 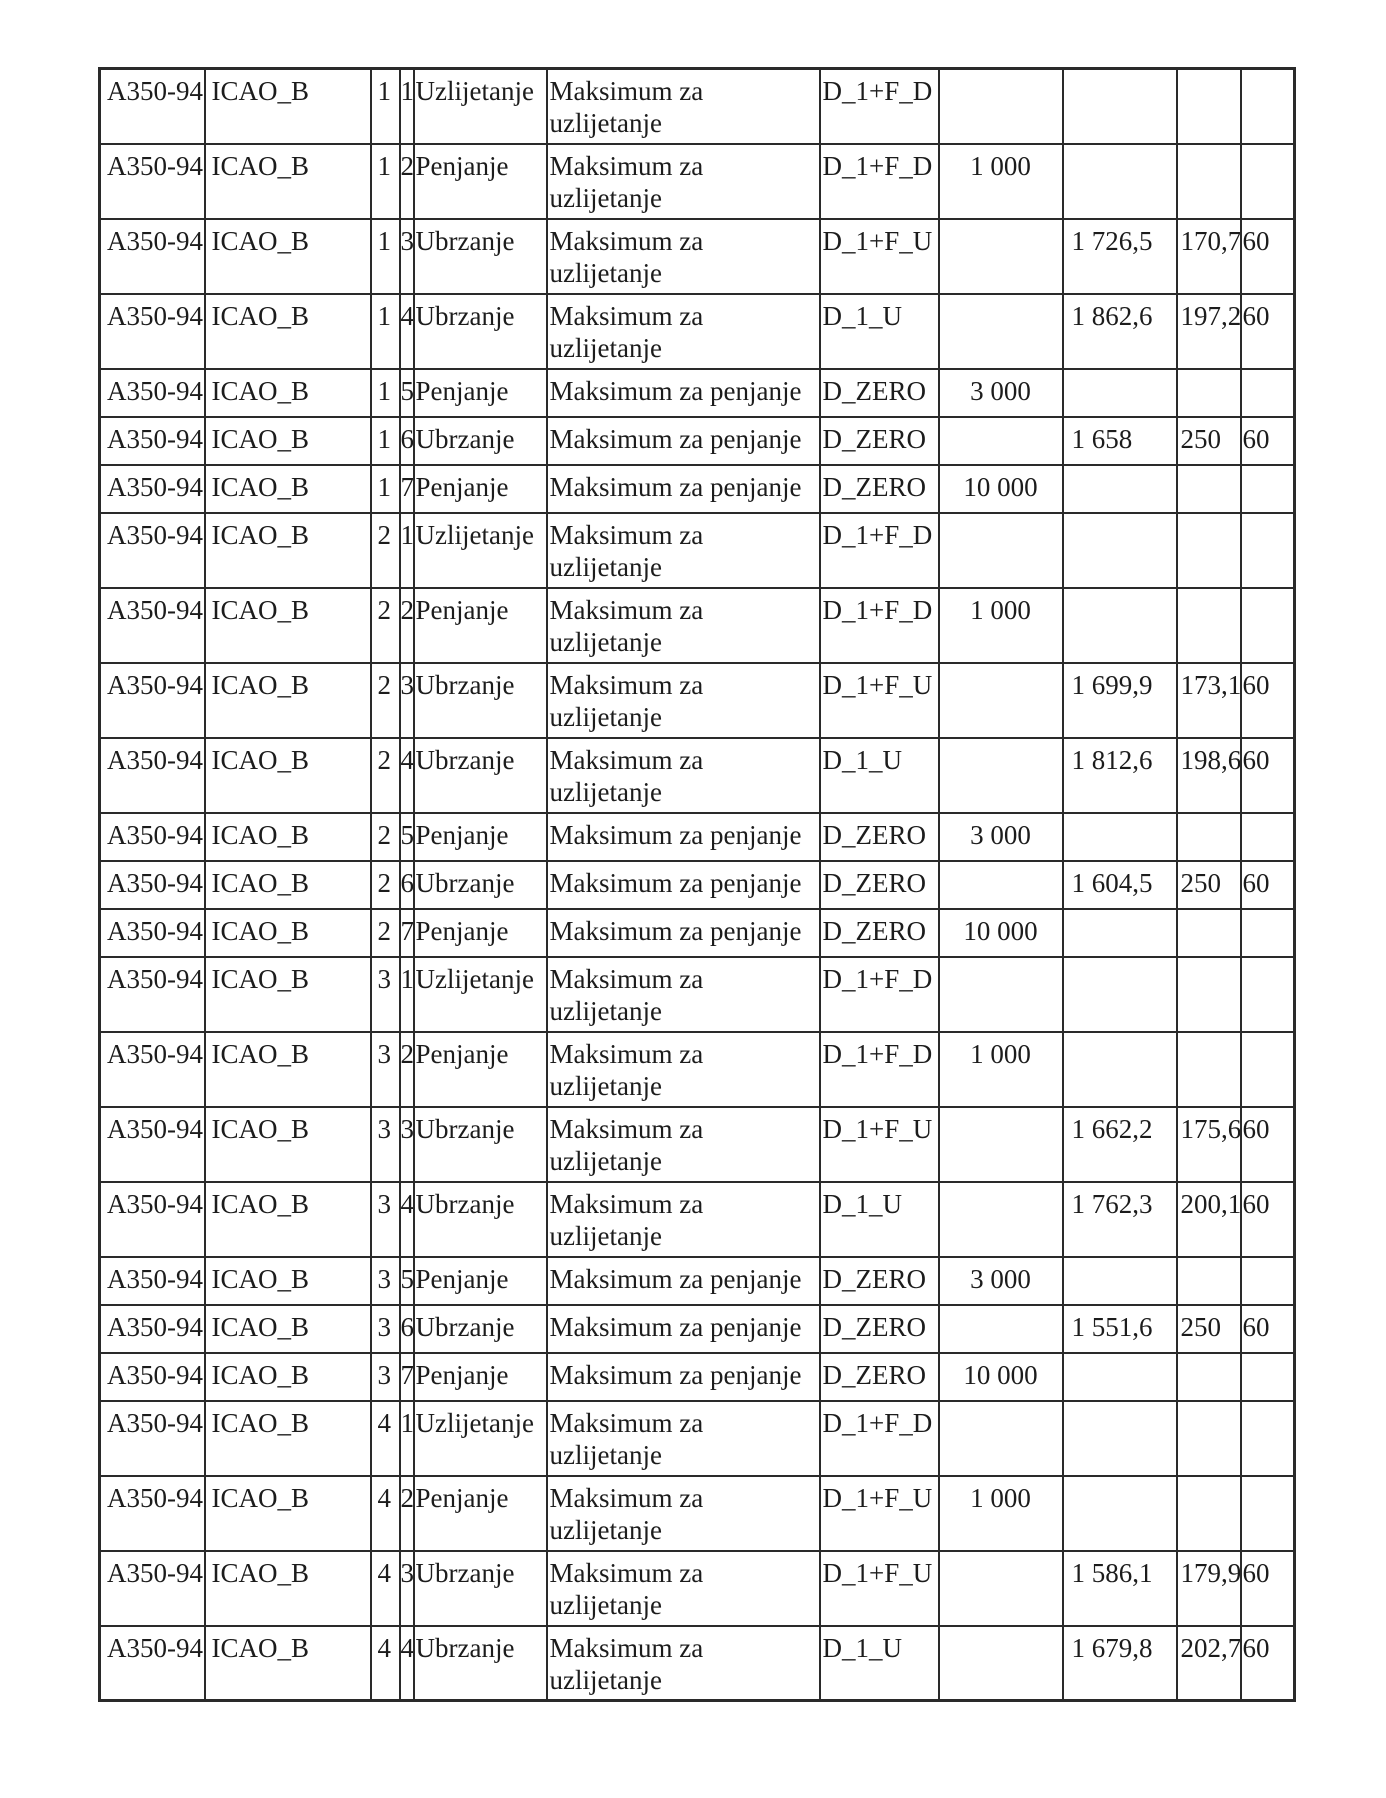 What do you see at coordinates (480, 994) in the screenshot?
I see `cell-phase: Uzlijetanje` at bounding box center [480, 994].